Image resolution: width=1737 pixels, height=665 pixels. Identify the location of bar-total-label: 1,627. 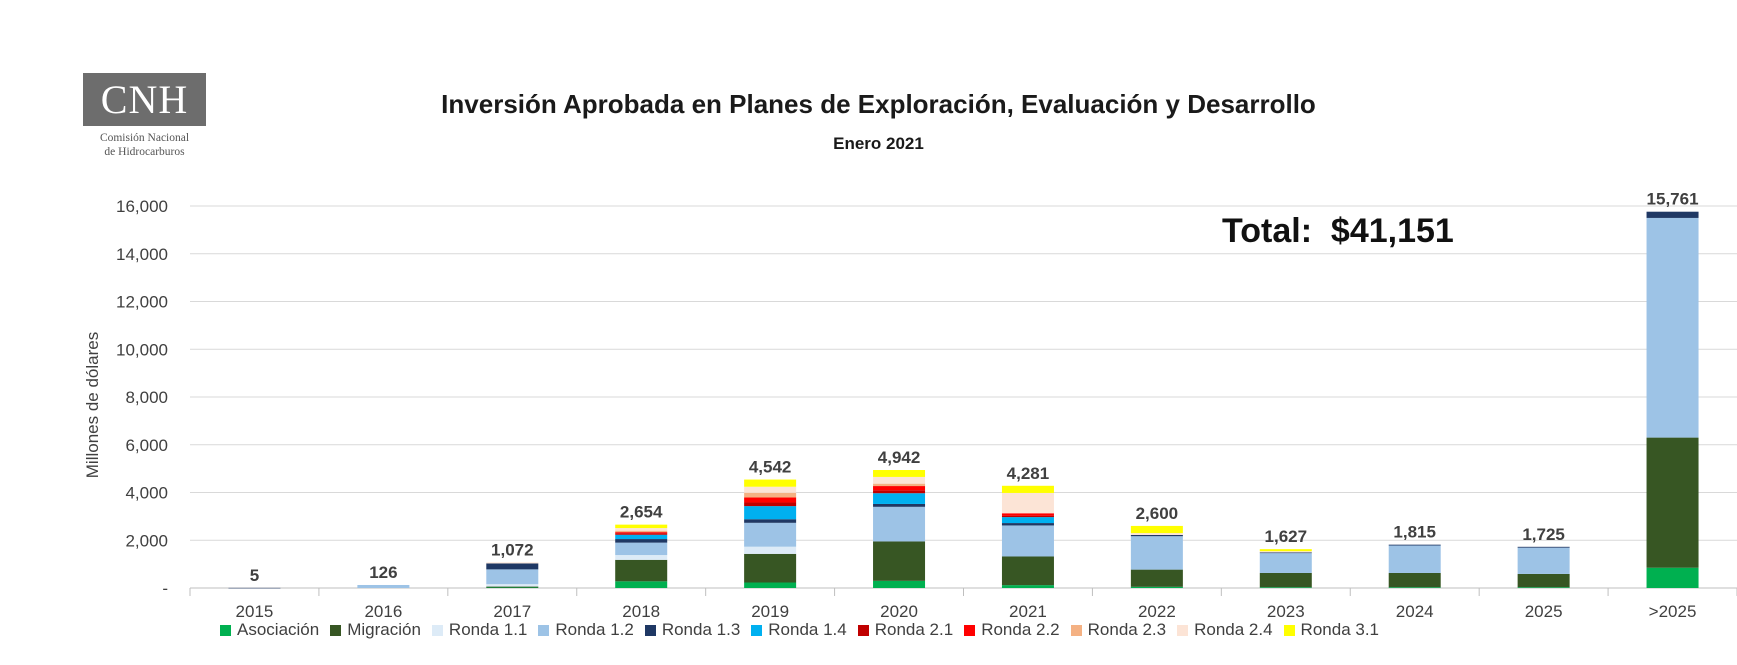
(1286, 536).